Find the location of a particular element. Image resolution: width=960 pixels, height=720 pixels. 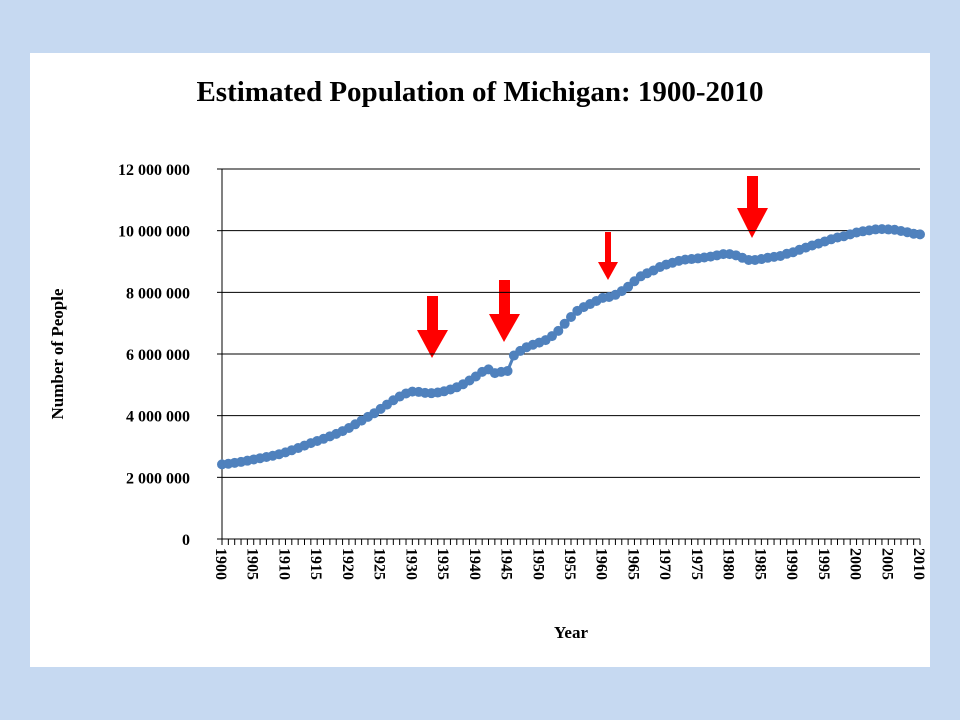

x-tick-label: 1950 is located at coordinates (537, 564).